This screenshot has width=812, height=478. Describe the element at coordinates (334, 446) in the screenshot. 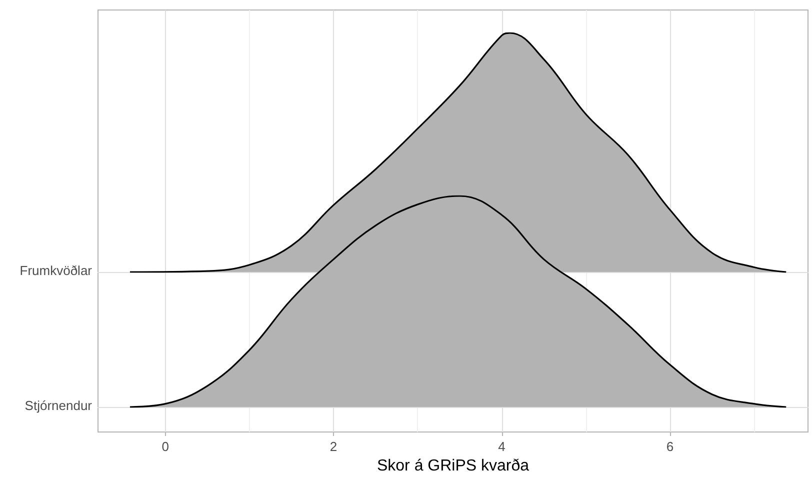

I see `x-tick-label: 2` at that location.